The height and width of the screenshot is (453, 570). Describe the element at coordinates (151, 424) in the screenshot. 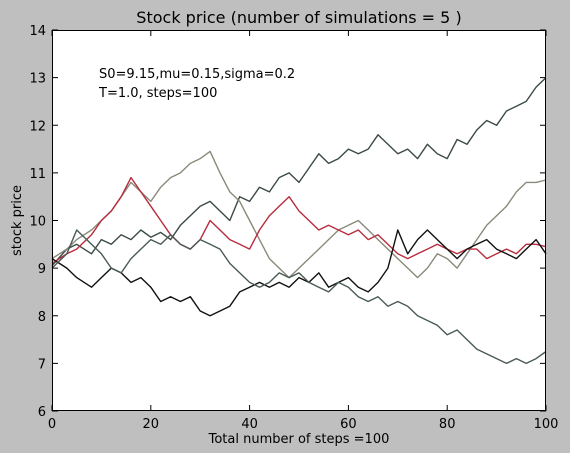

I see `x-tick-label-1: 20` at that location.